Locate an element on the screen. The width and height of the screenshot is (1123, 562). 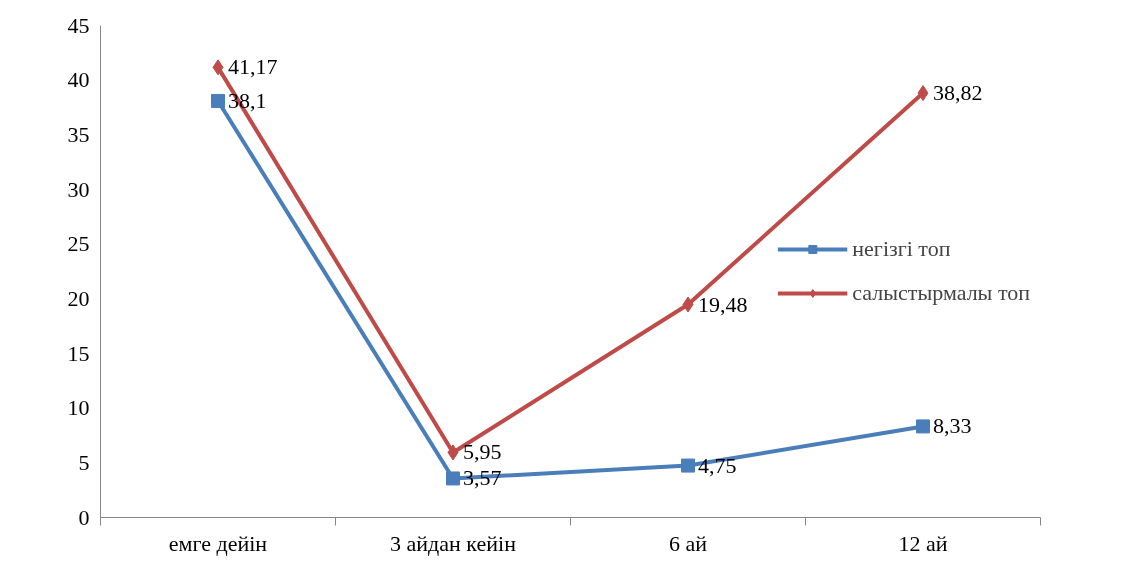
y-tick-label: 30 is located at coordinates (78, 189).